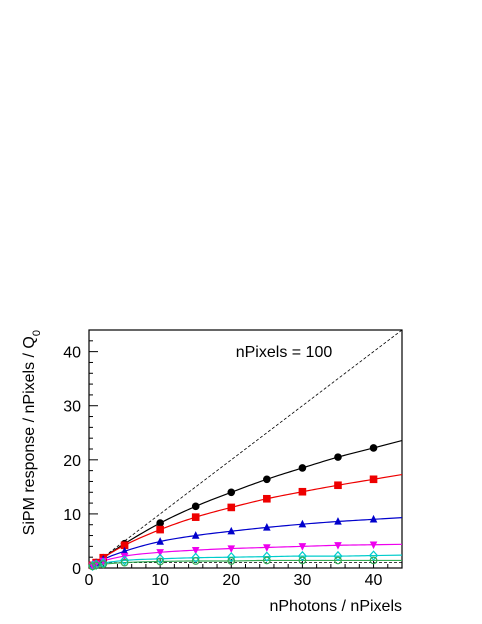  What do you see at coordinates (72, 515) in the screenshot?
I see `y-tick-label: 10` at bounding box center [72, 515].